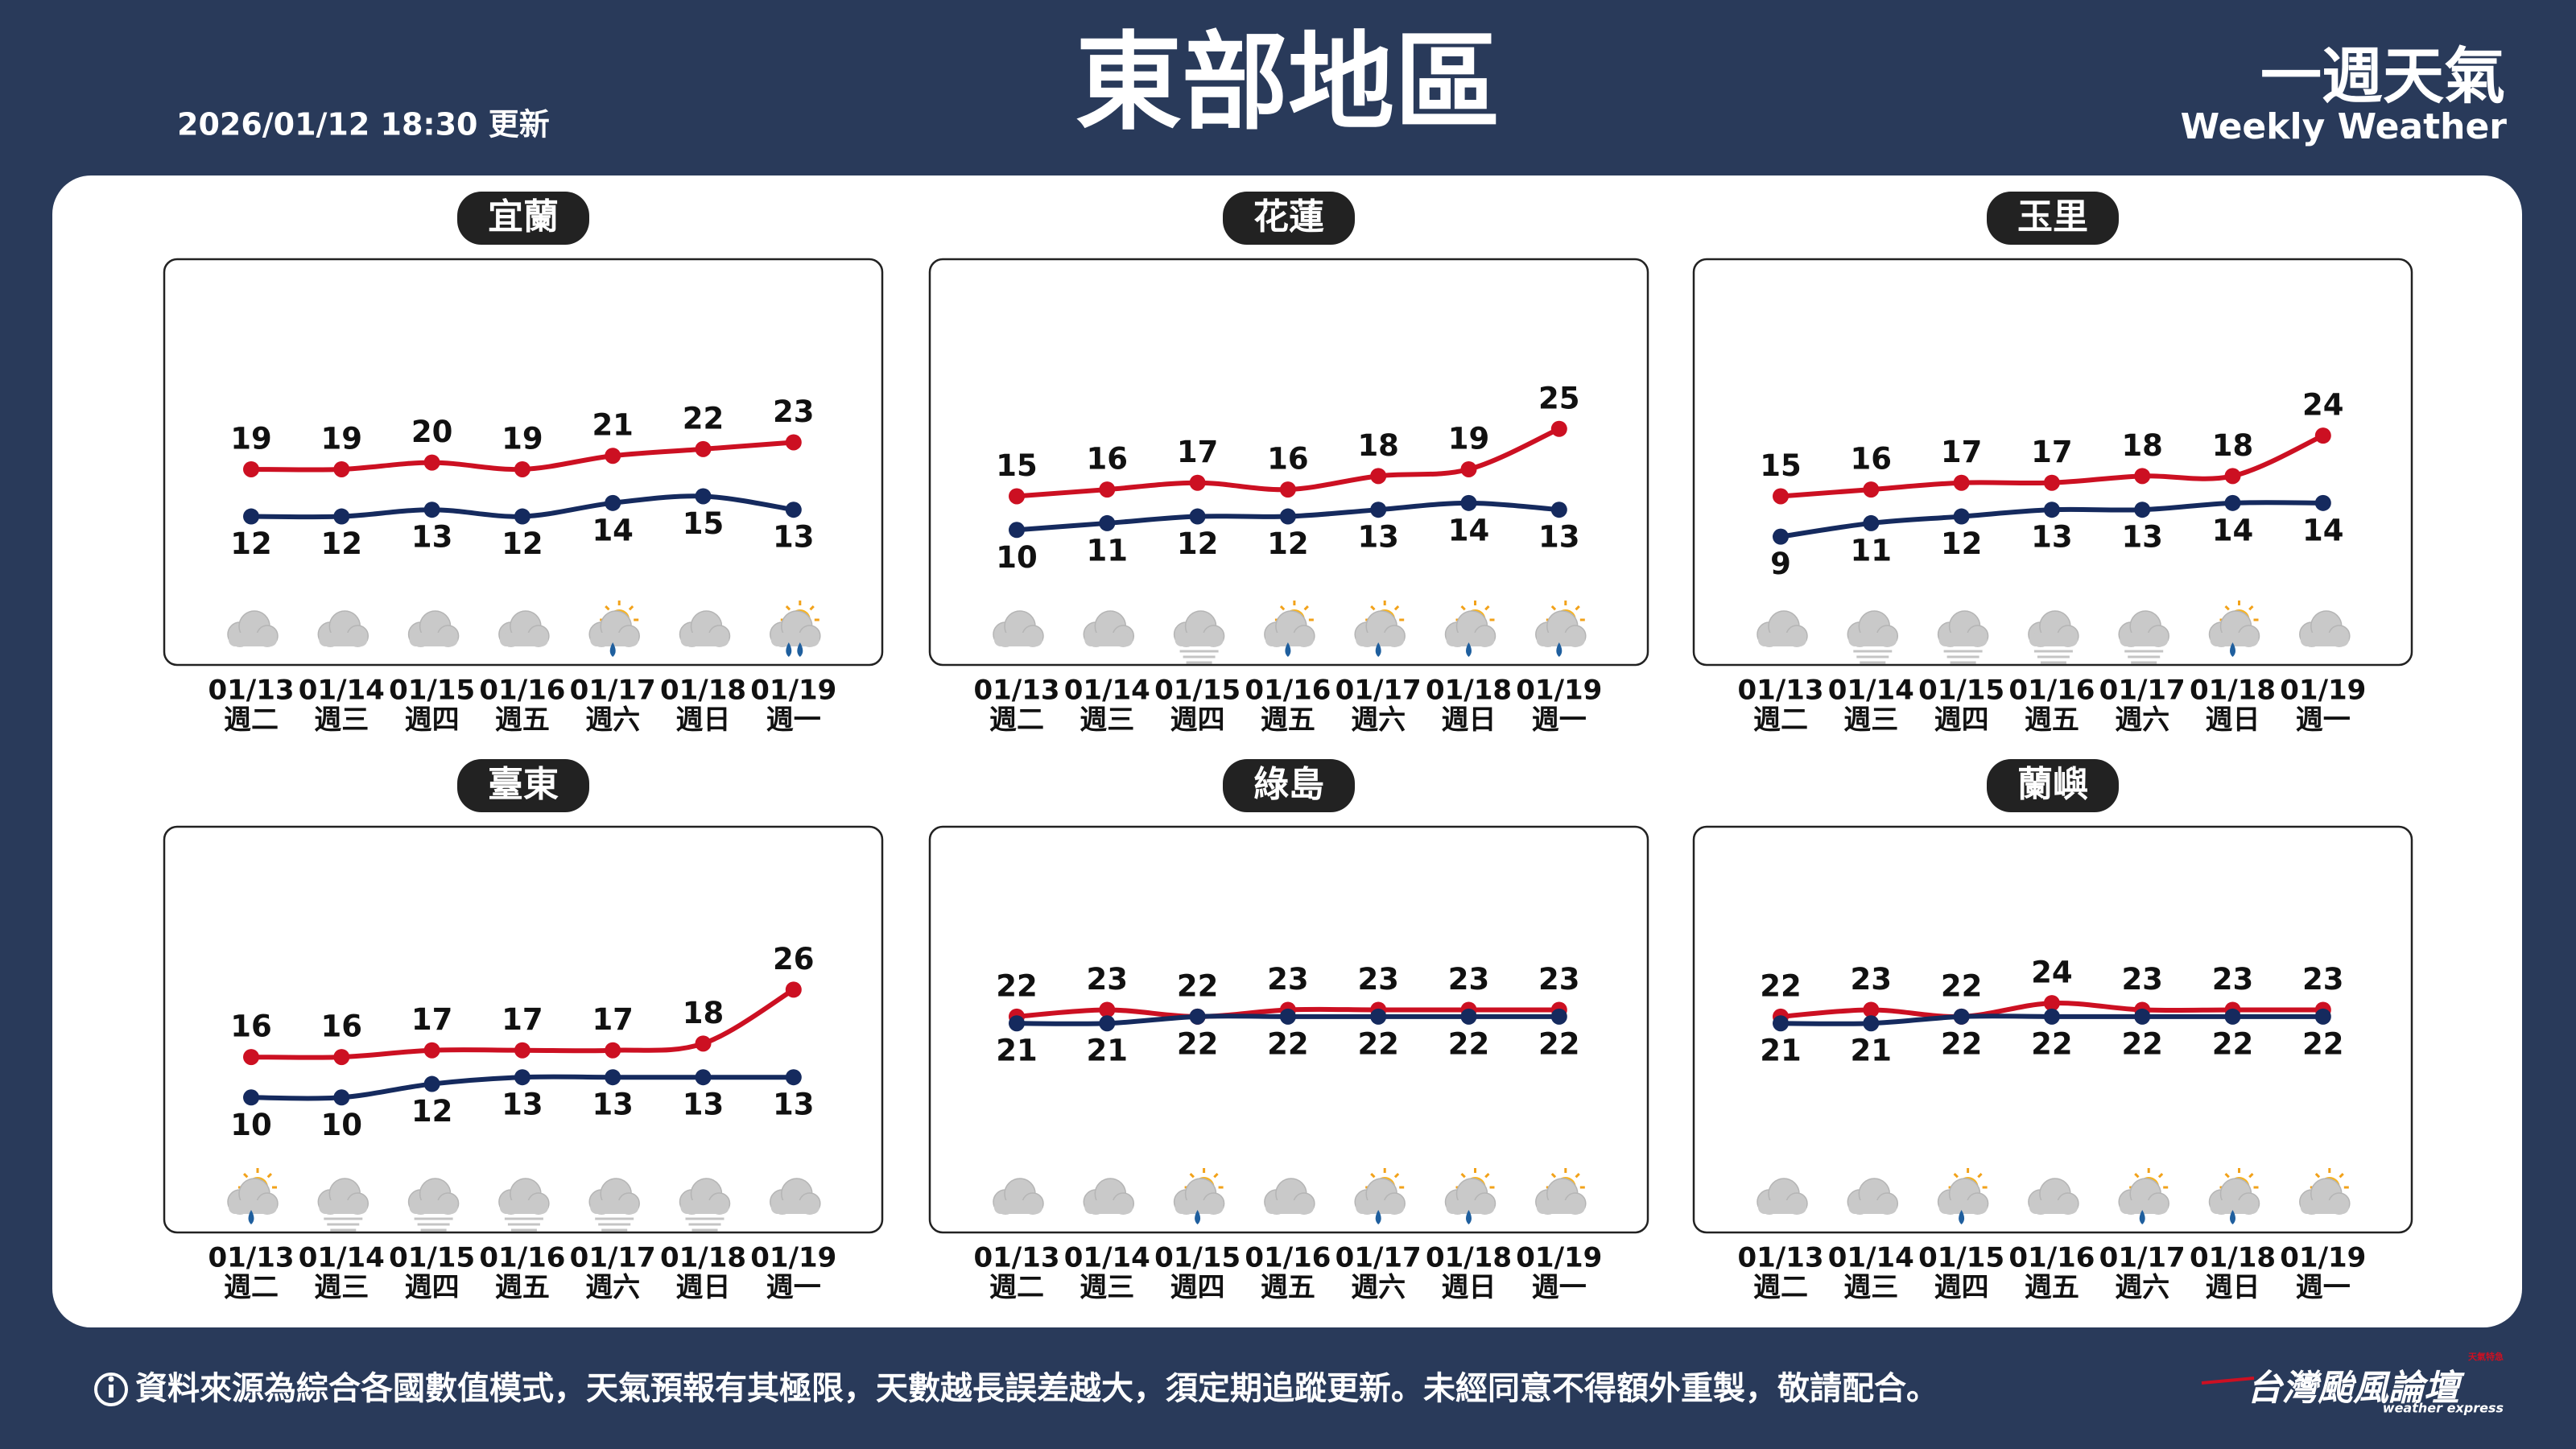 This screenshot has height=1449, width=2576. I want to click on weekday-label: 週日, so click(1469, 720).